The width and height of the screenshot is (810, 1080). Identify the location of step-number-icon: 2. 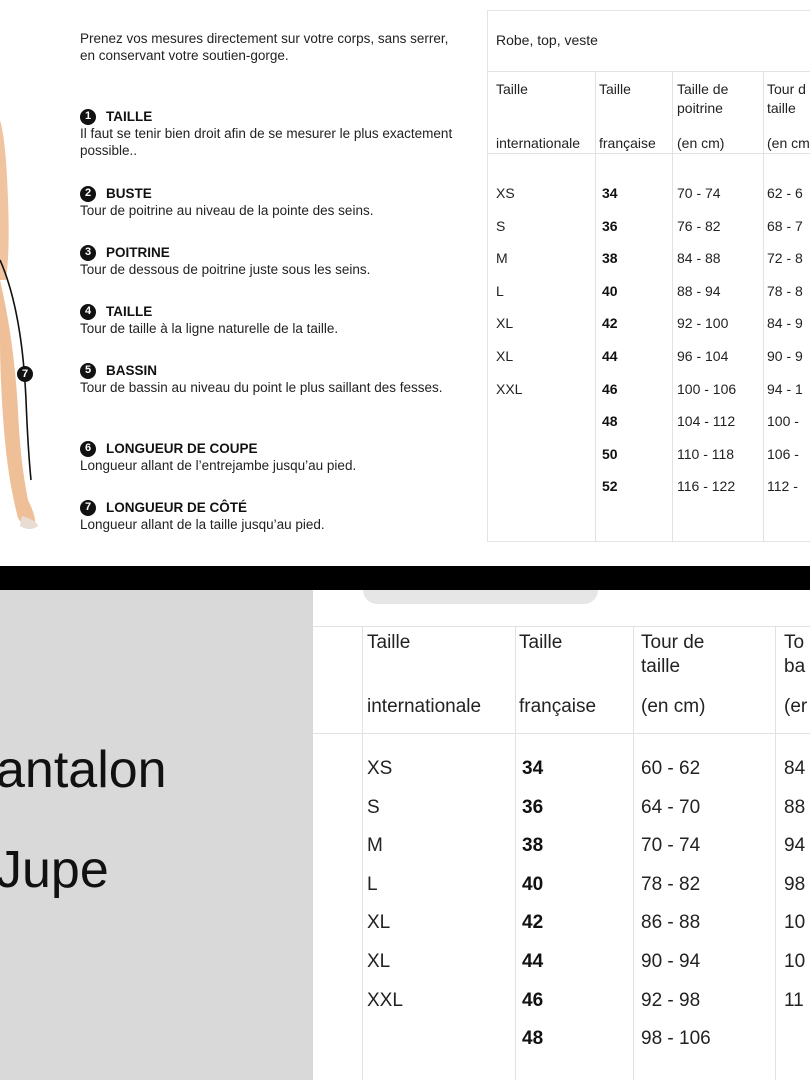
(88, 193).